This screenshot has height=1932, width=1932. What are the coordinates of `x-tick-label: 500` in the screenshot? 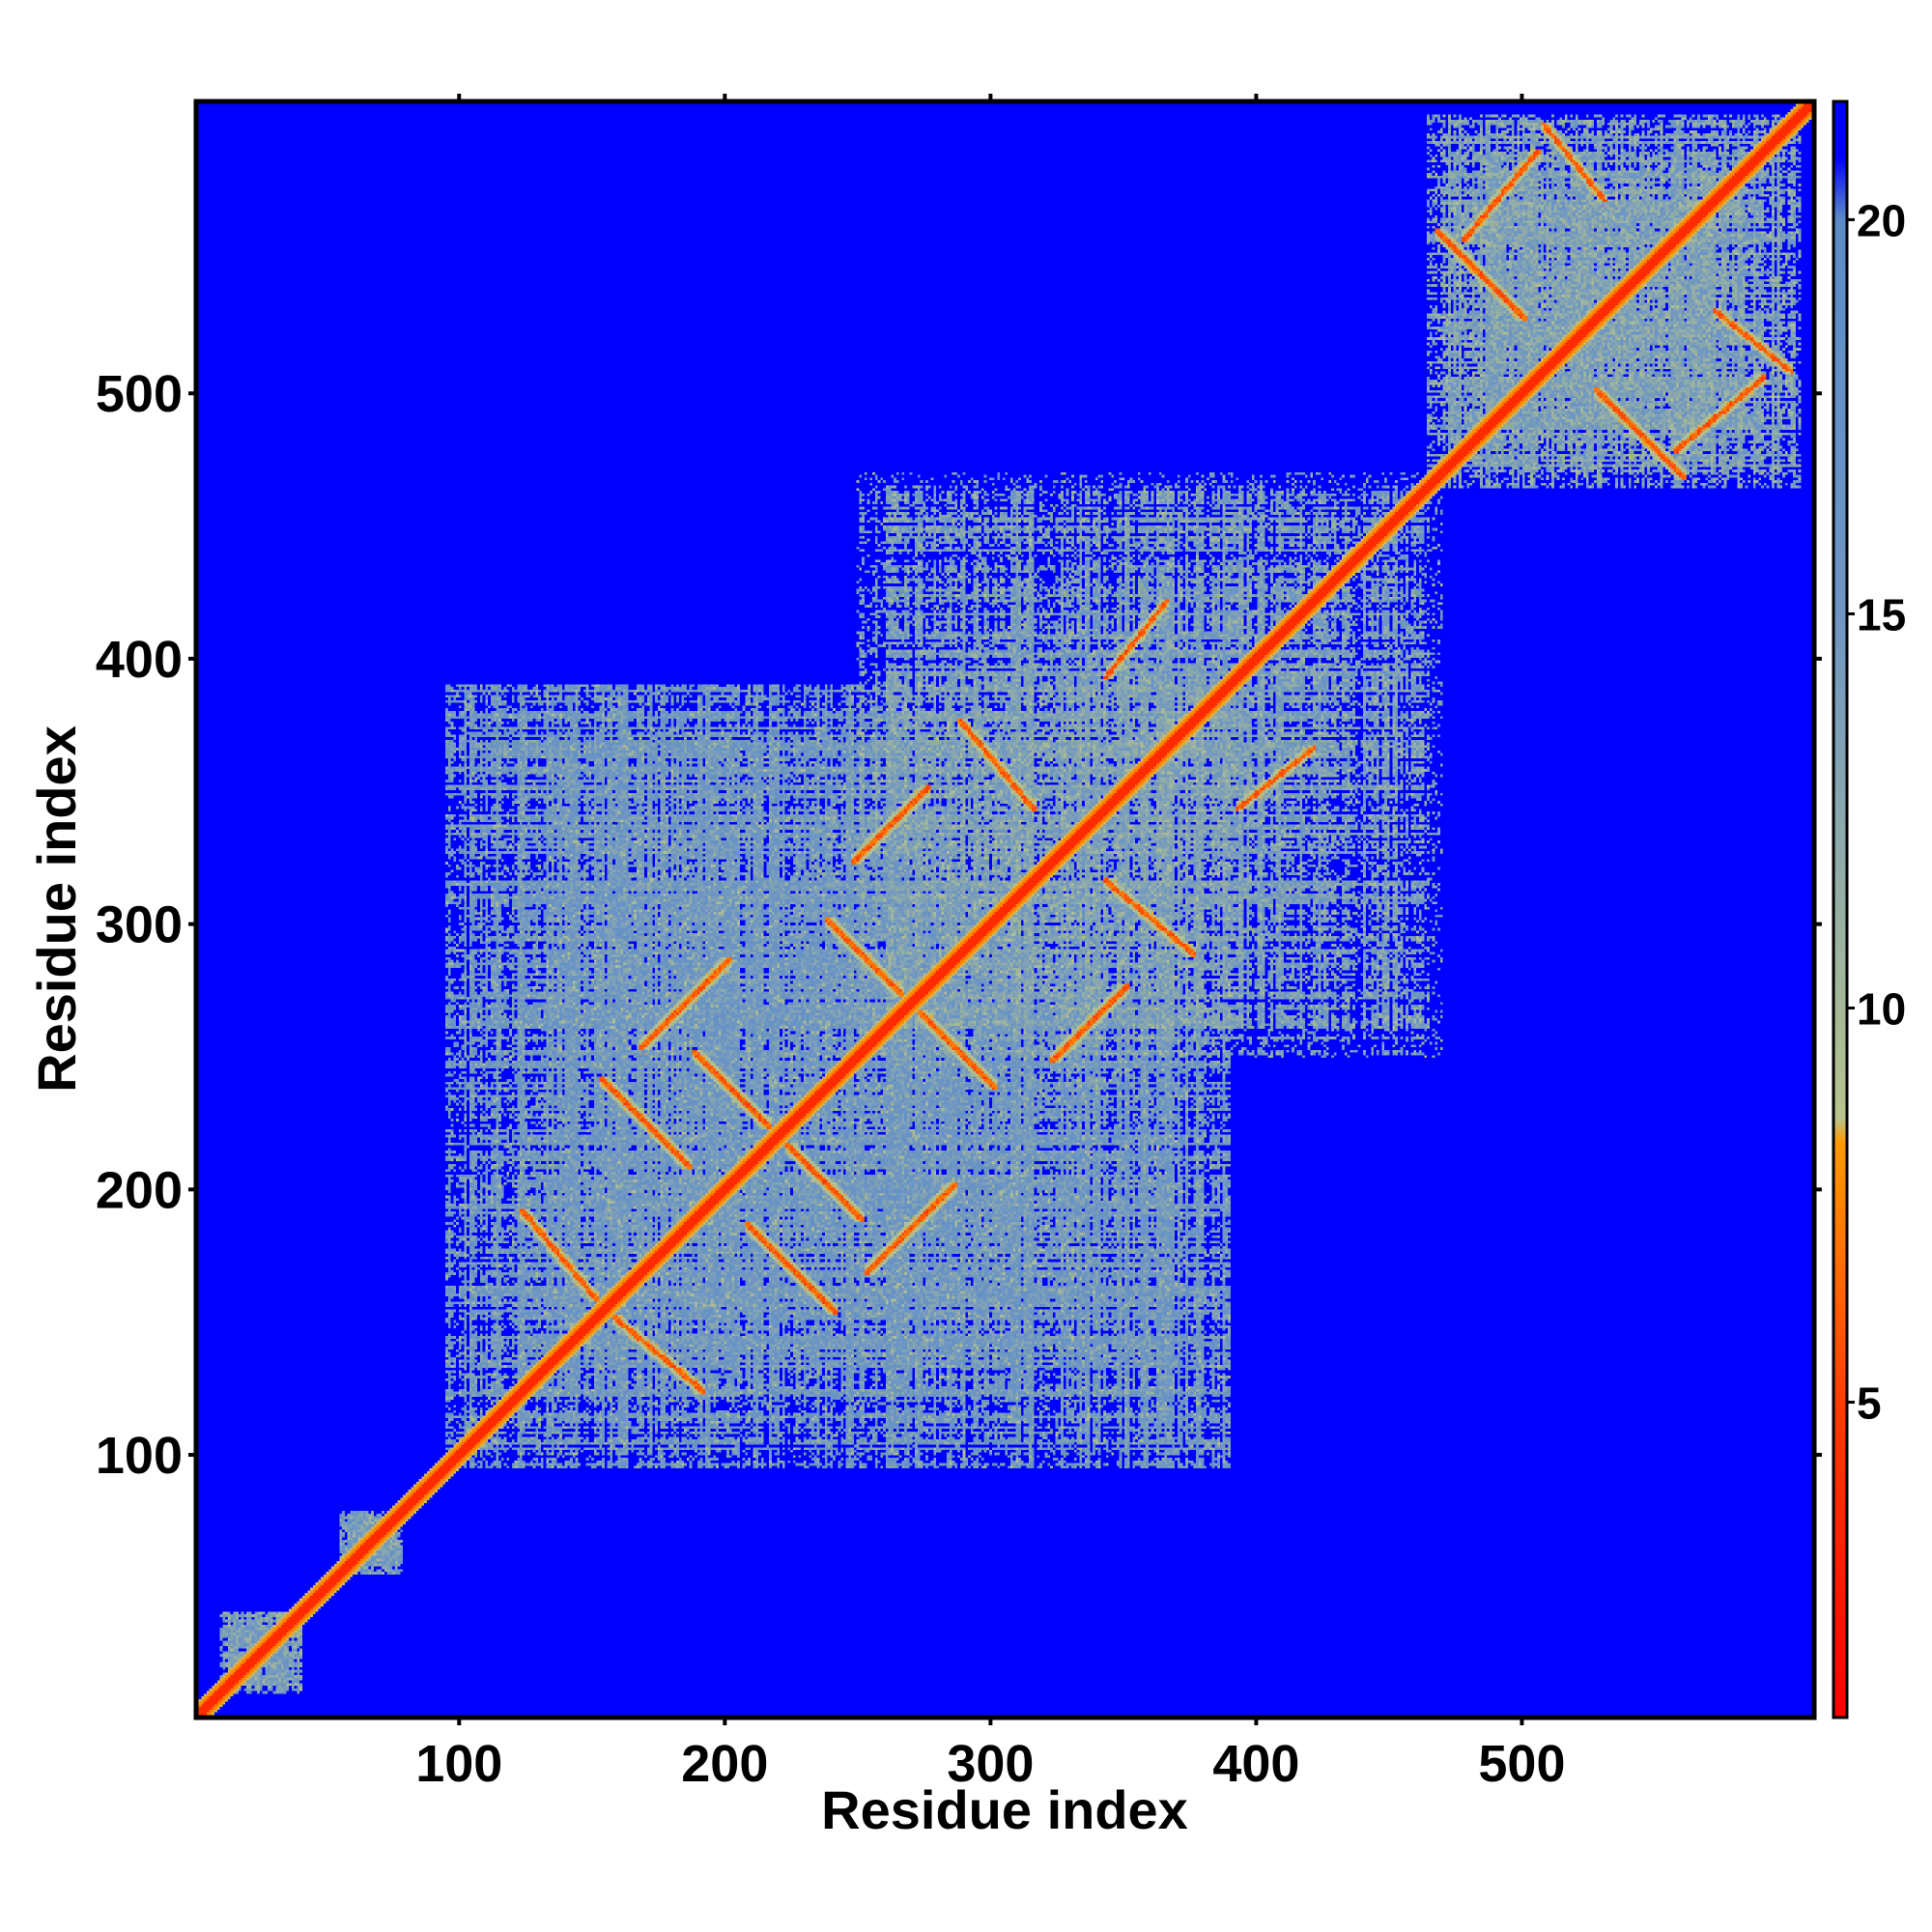 It's located at (1521, 1764).